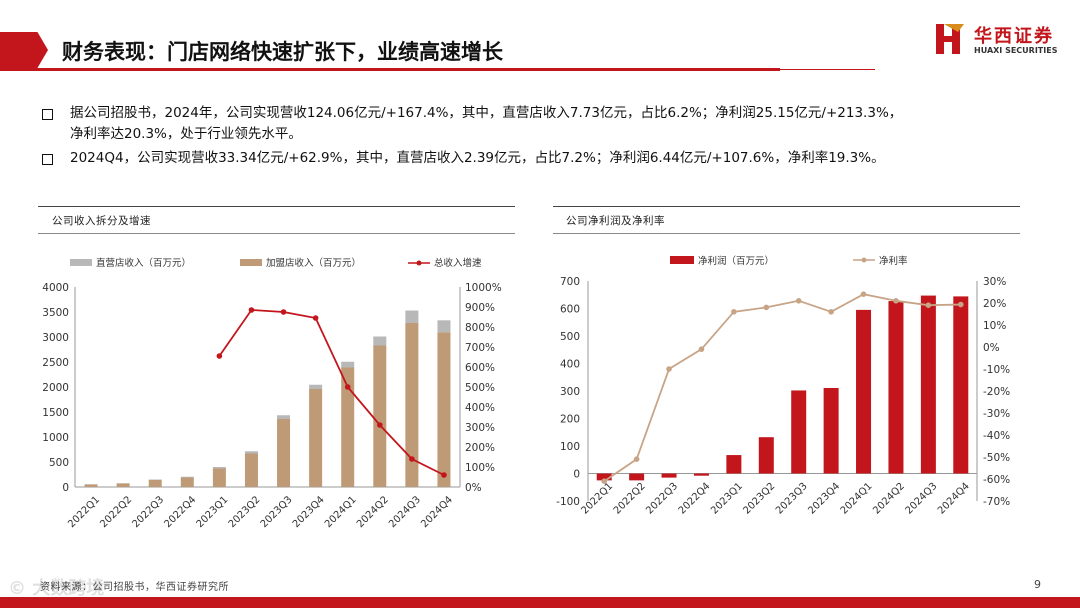 The width and height of the screenshot is (1080, 608). Describe the element at coordinates (786, 233) in the screenshot. I see `right-panel-title-rule` at that location.